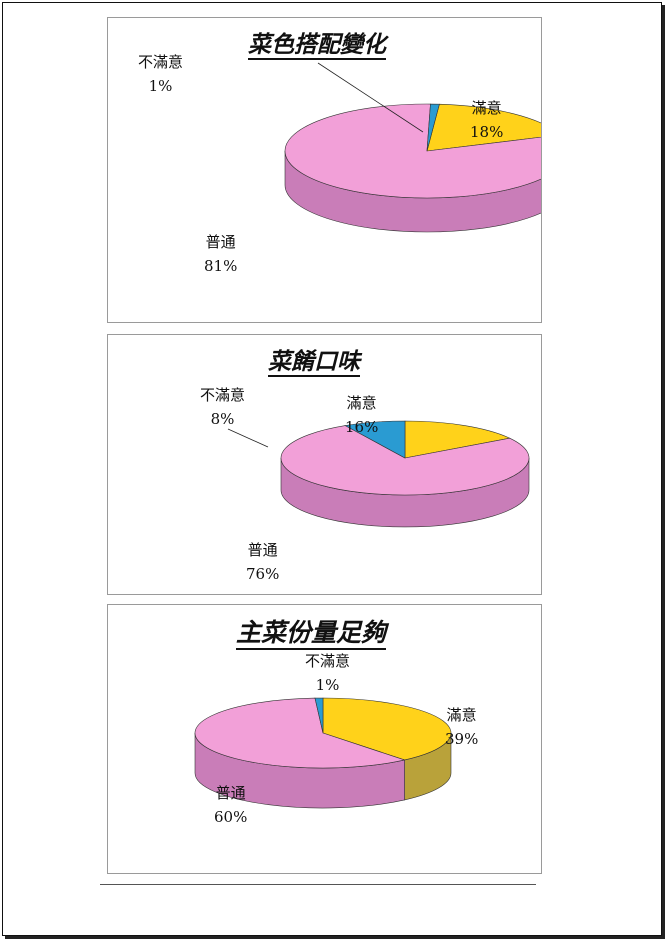 The image size is (666, 940). I want to click on data-label-dissatisfied: 不滿意 8%, so click(222, 407).